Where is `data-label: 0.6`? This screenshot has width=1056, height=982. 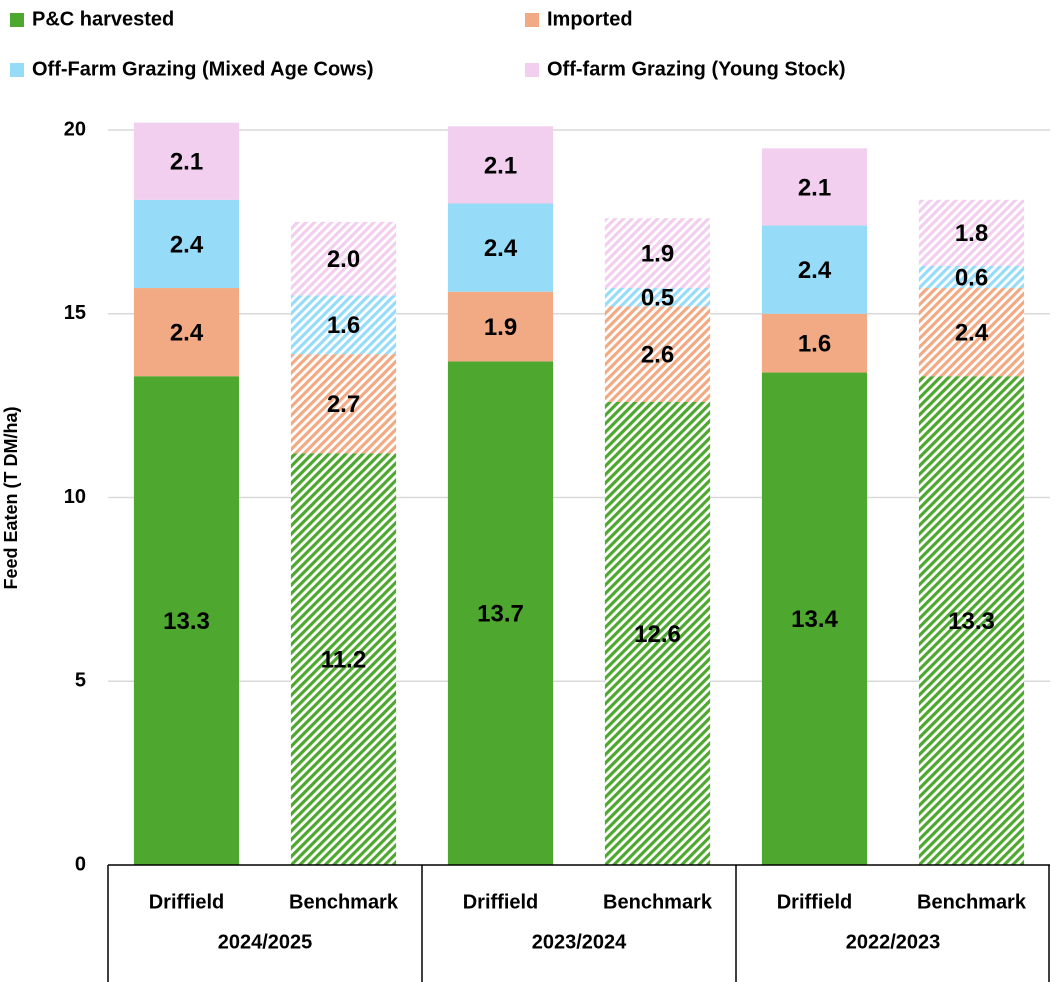 data-label: 0.6 is located at coordinates (971, 277).